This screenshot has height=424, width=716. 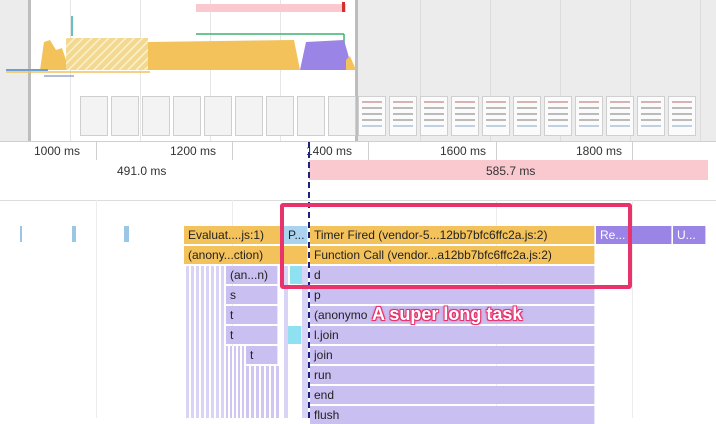 What do you see at coordinates (233, 235) in the screenshot?
I see `flame-event-evaluate-script: Evaluat....js:1)` at bounding box center [233, 235].